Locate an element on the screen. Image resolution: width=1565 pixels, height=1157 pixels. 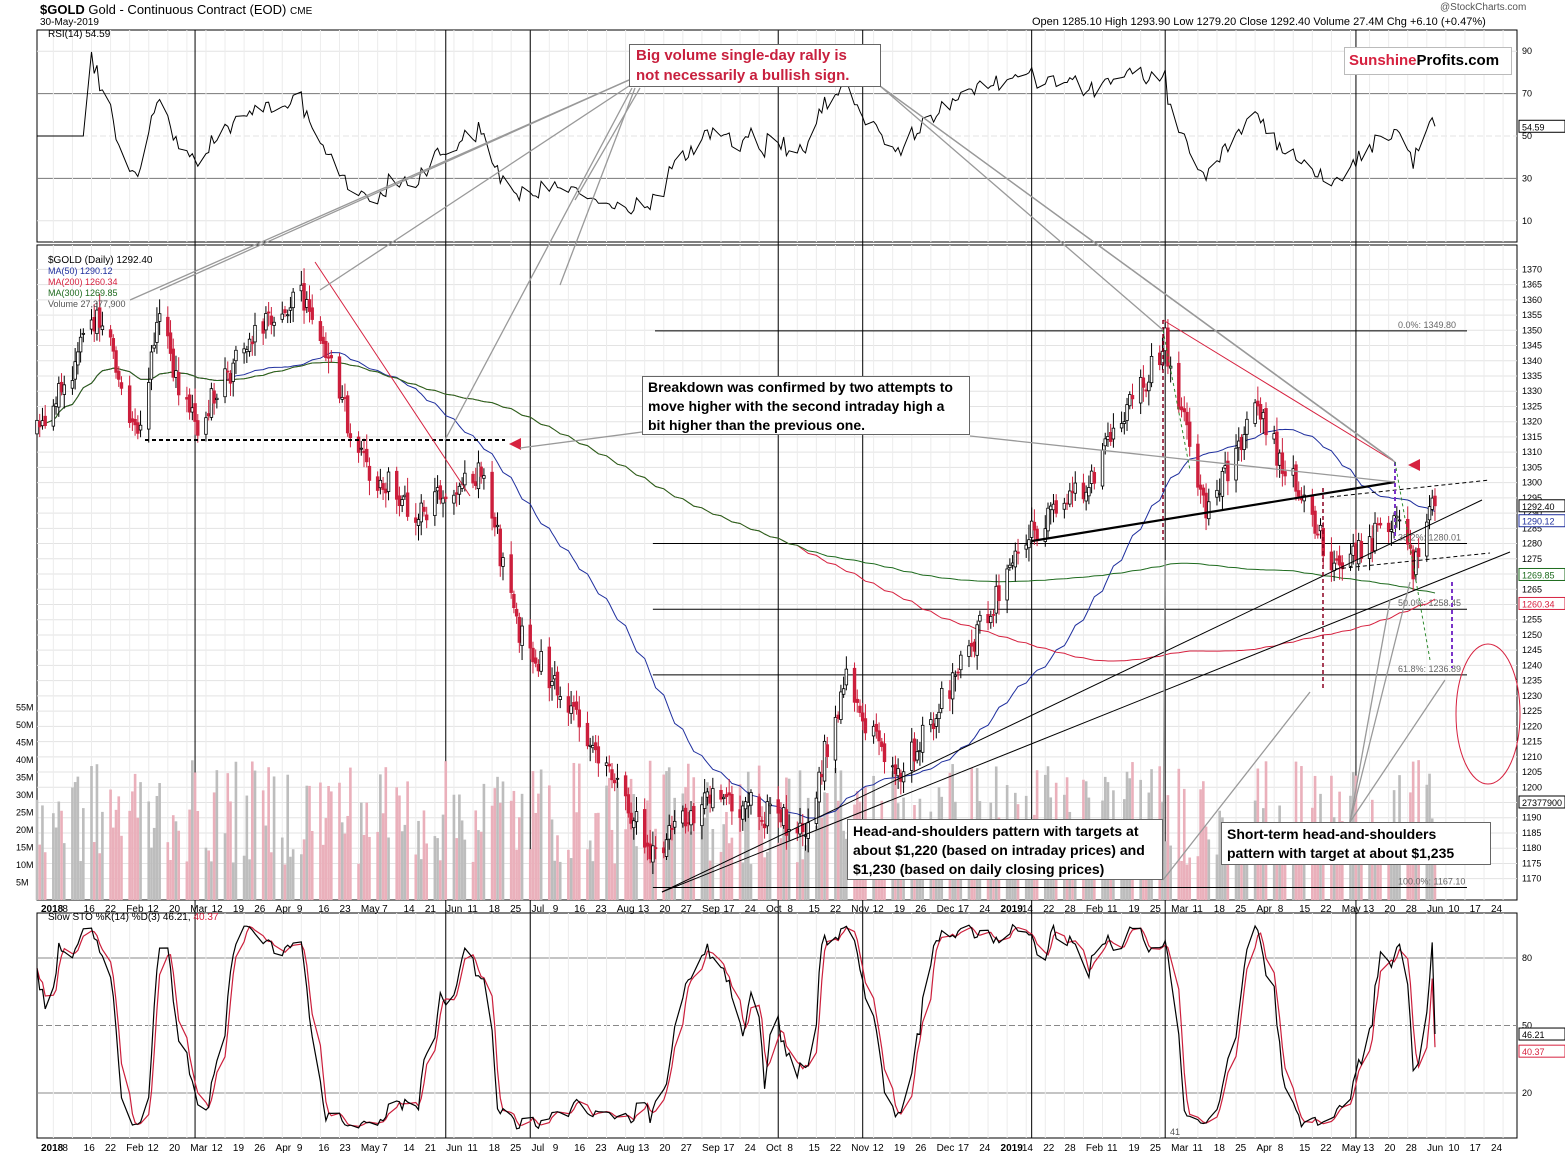
x-tick-label: 20 is located at coordinates (665, 909).